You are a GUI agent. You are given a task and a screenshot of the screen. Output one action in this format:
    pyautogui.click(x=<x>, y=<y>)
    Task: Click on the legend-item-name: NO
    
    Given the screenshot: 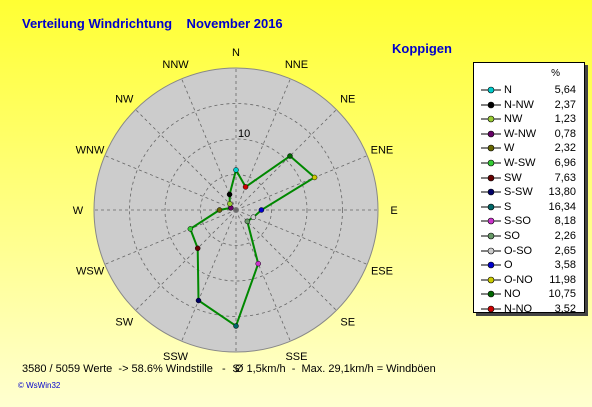 What is the action you would take?
    pyautogui.click(x=512, y=294)
    